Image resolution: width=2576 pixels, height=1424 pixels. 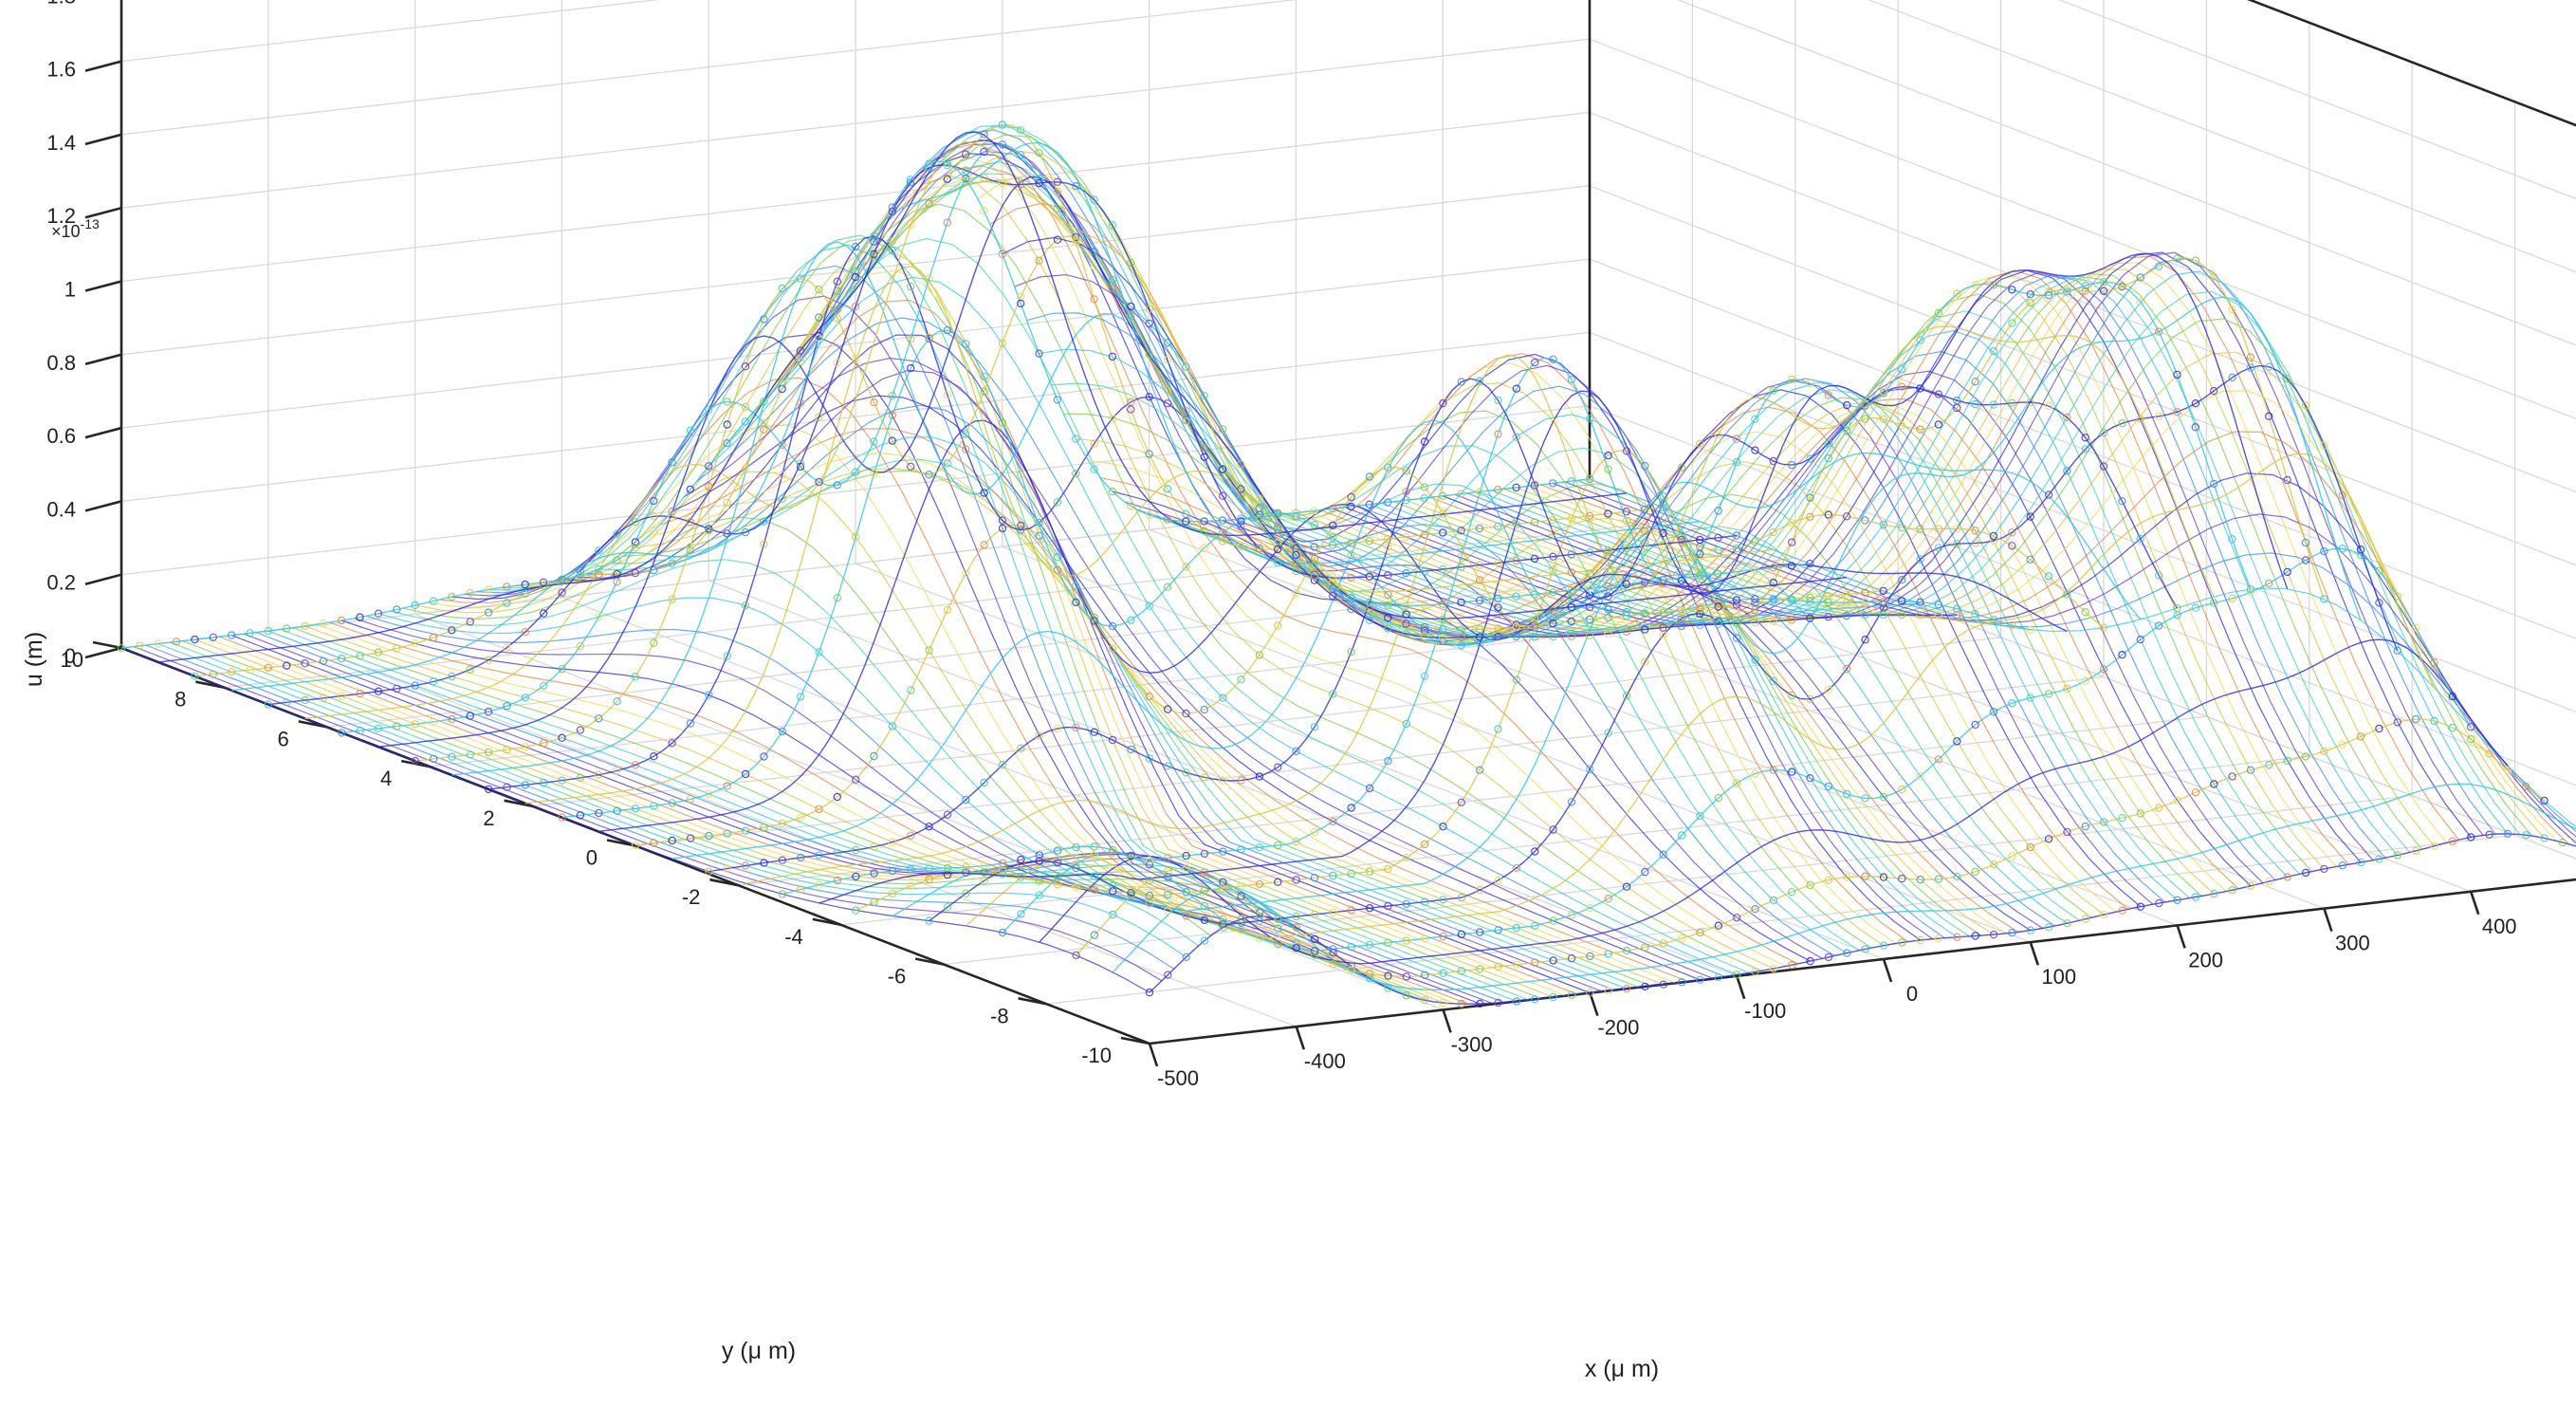 I want to click on z-tick-label: 1.8, so click(x=61, y=4).